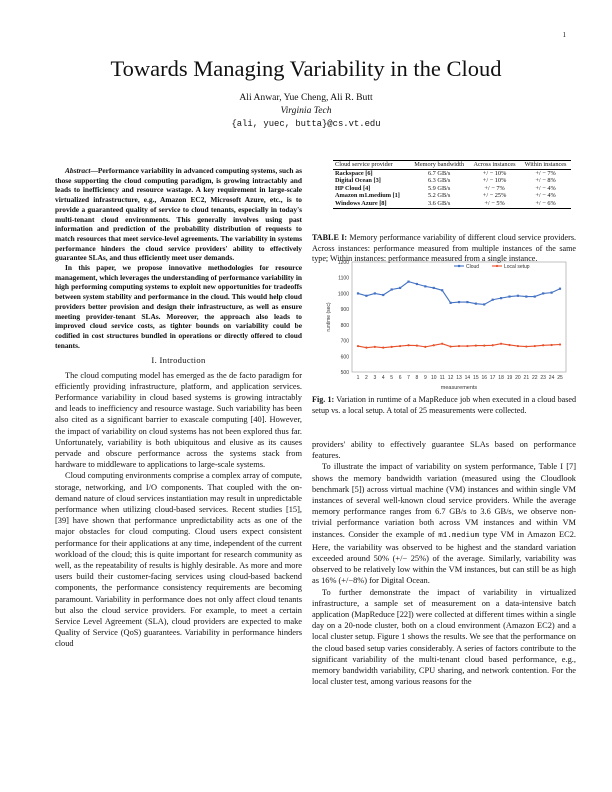  What do you see at coordinates (439, 188) in the screenshot?
I see `table-cell: 5.9 GB/s` at bounding box center [439, 188].